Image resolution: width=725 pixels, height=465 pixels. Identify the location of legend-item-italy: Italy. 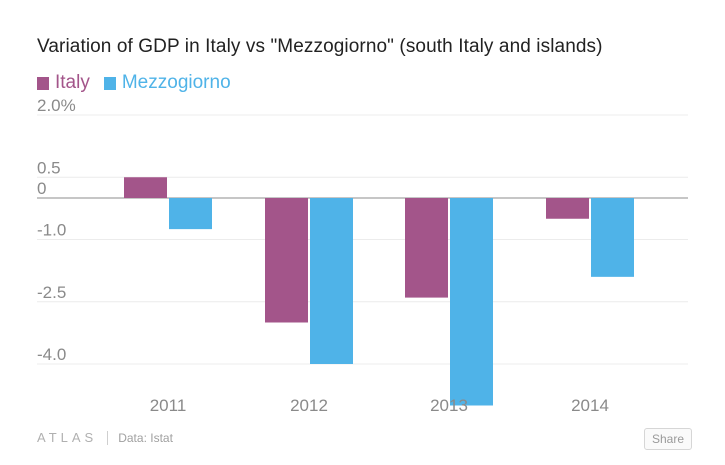
(63, 83).